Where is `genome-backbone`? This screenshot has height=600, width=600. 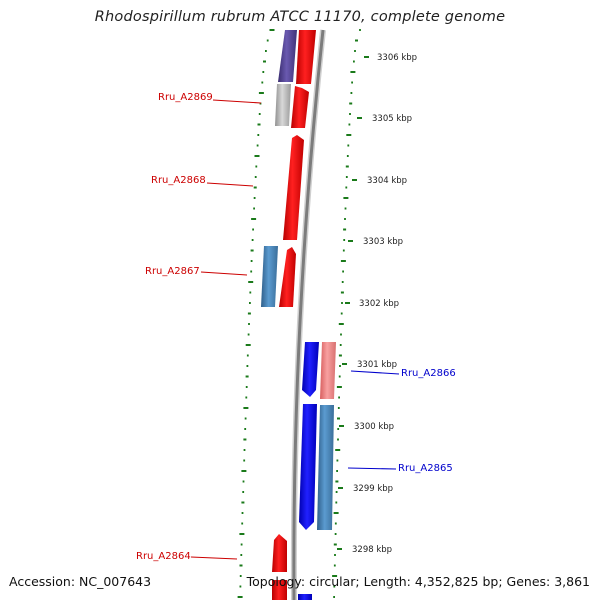 genome-backbone is located at coordinates (308, 314).